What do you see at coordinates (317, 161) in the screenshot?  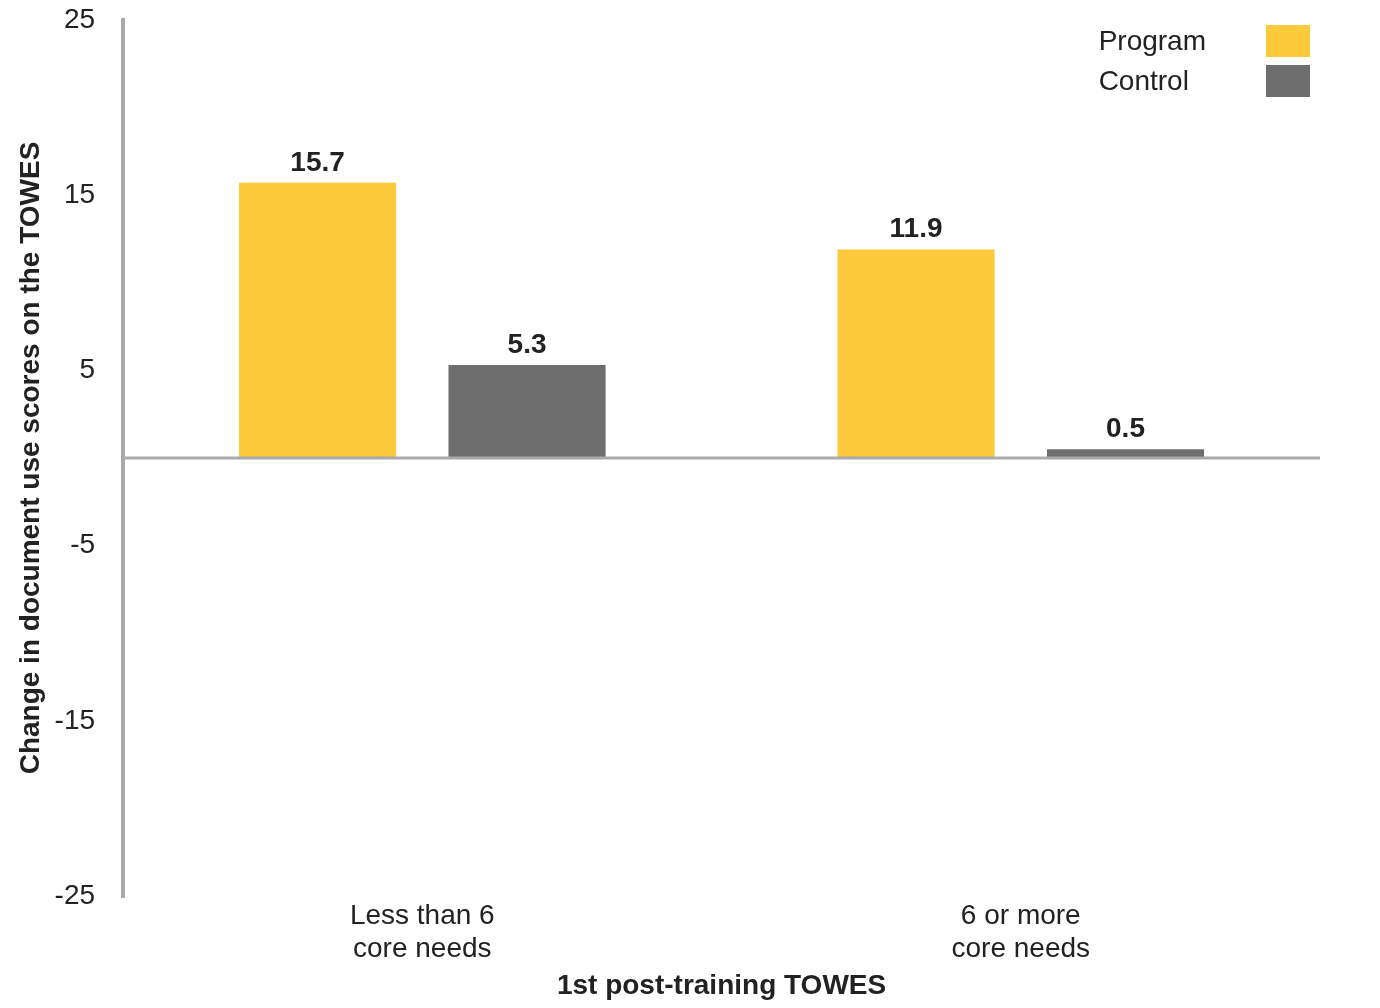 I see `data-label: 15.7` at bounding box center [317, 161].